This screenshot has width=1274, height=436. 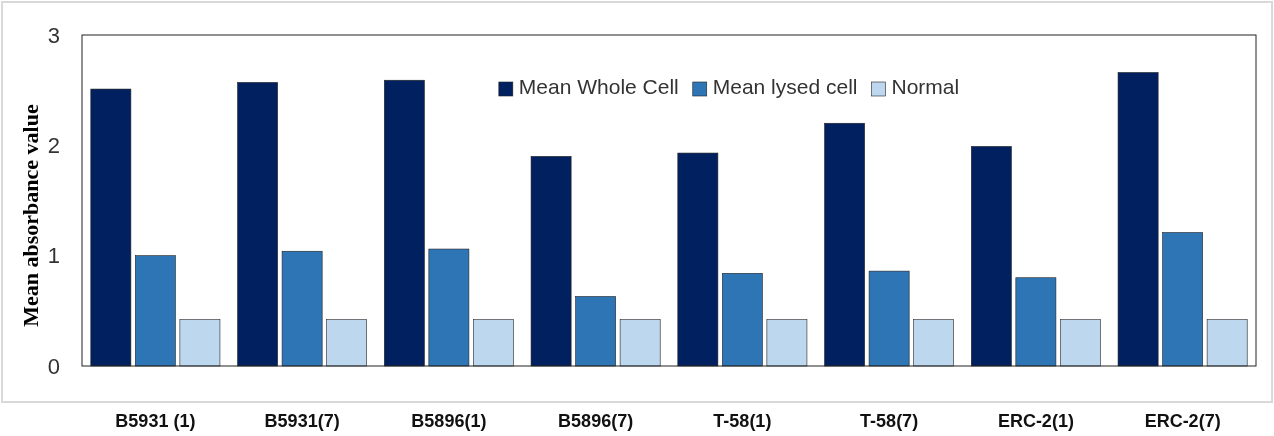 What do you see at coordinates (925, 86) in the screenshot?
I see `legend-label: Normal` at bounding box center [925, 86].